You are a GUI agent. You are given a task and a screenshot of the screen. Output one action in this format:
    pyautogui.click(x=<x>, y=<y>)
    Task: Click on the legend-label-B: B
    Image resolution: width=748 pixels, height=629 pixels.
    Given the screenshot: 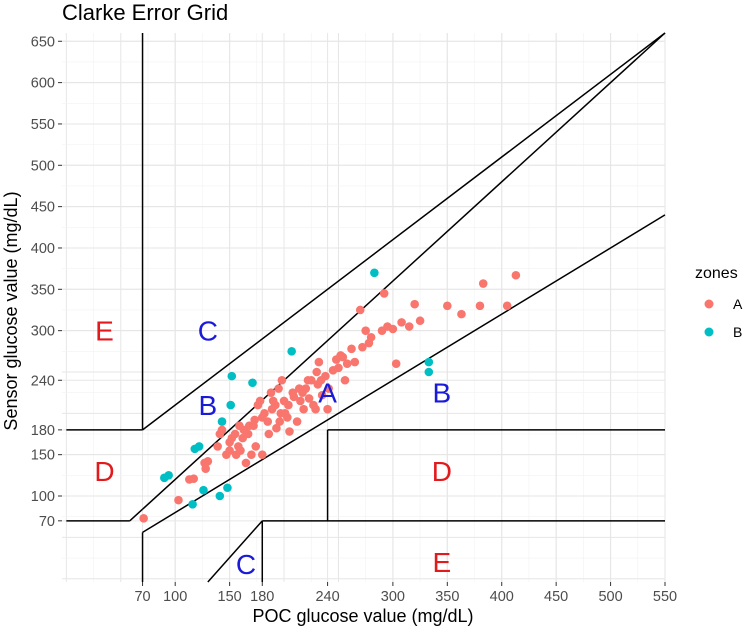 What is the action you would take?
    pyautogui.click(x=737, y=332)
    